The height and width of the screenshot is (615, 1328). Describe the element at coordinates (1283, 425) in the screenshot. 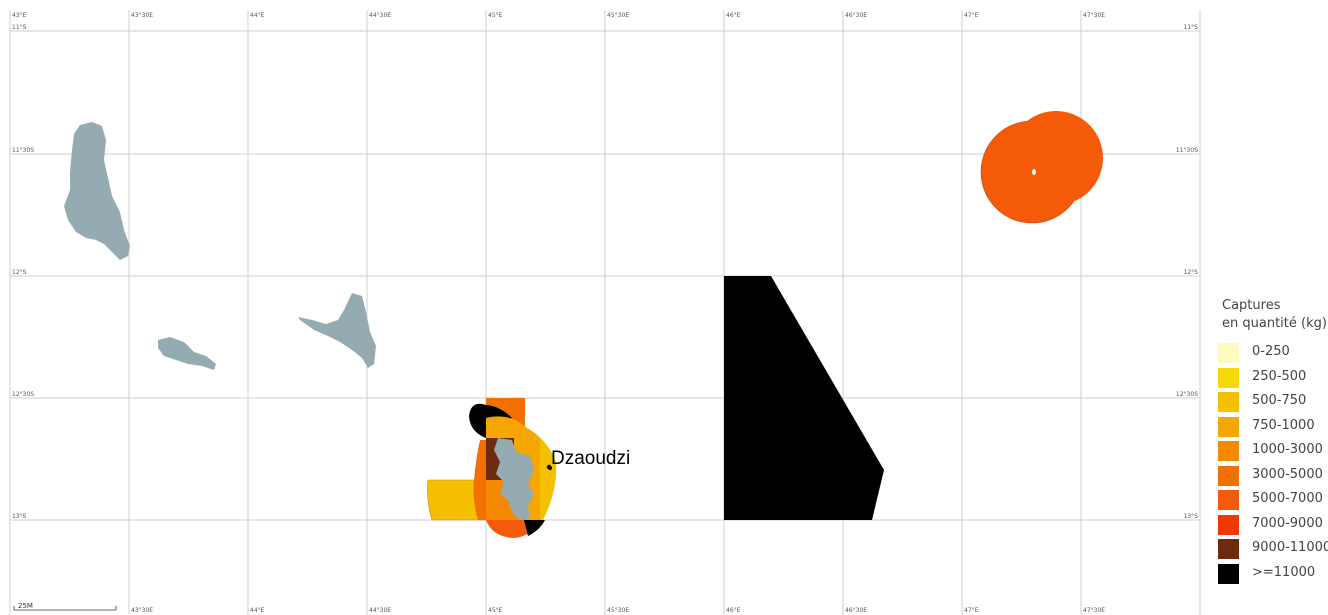

I see `legend-label: 750-1000` at that location.